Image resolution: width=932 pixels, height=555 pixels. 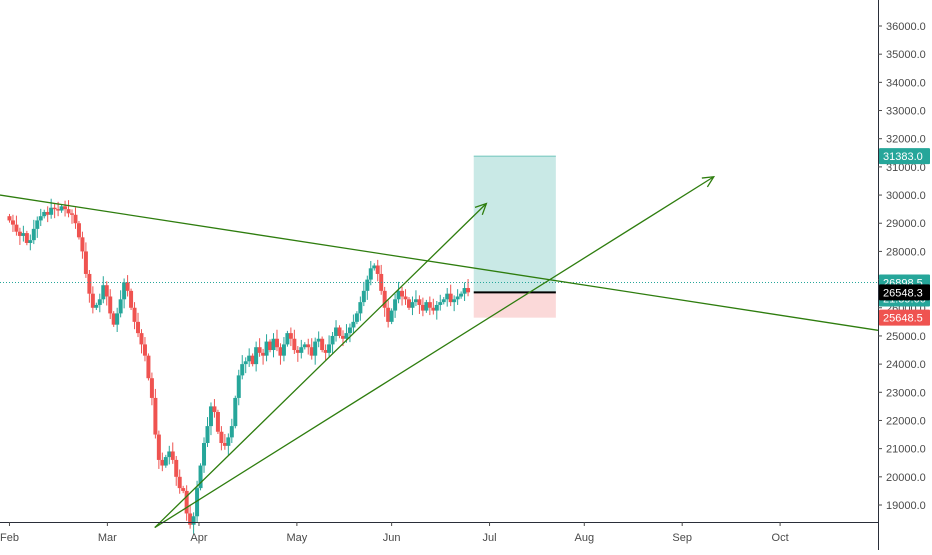 I want to click on x-tick-label: Oct, so click(x=780, y=538).